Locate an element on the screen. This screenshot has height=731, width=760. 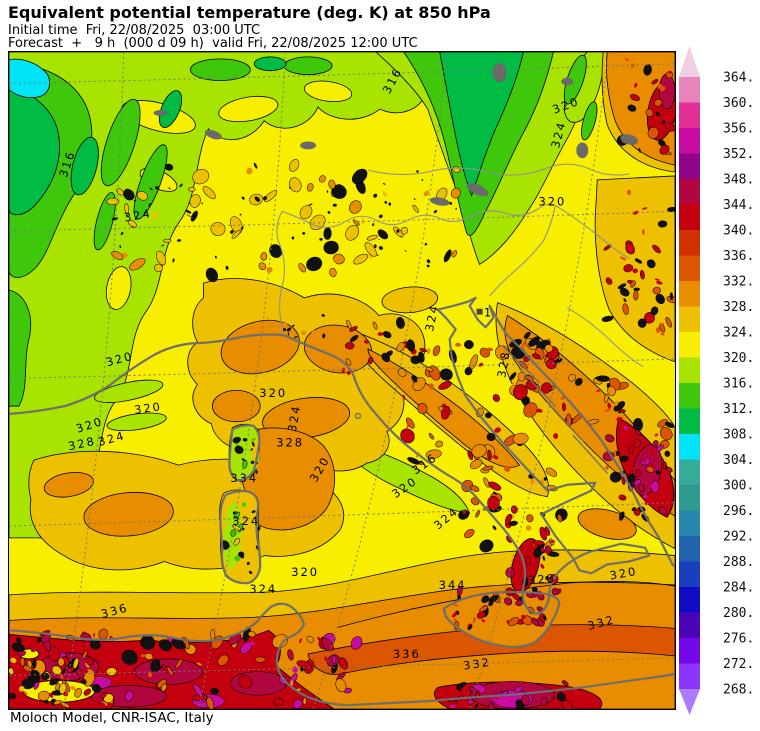
colorbar-tick-label: 328. is located at coordinates (738, 307).